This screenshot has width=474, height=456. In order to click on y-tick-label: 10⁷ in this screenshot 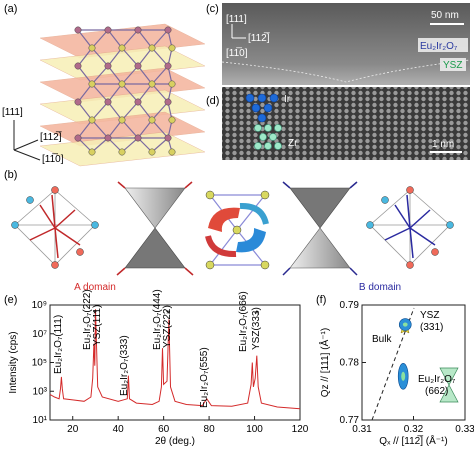, I will do `click(39, 334)`.